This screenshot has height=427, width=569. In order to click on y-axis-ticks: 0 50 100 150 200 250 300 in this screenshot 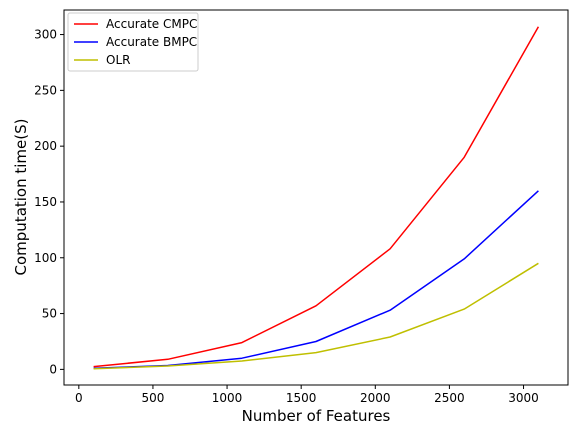, I will do `click(49, 202)`.